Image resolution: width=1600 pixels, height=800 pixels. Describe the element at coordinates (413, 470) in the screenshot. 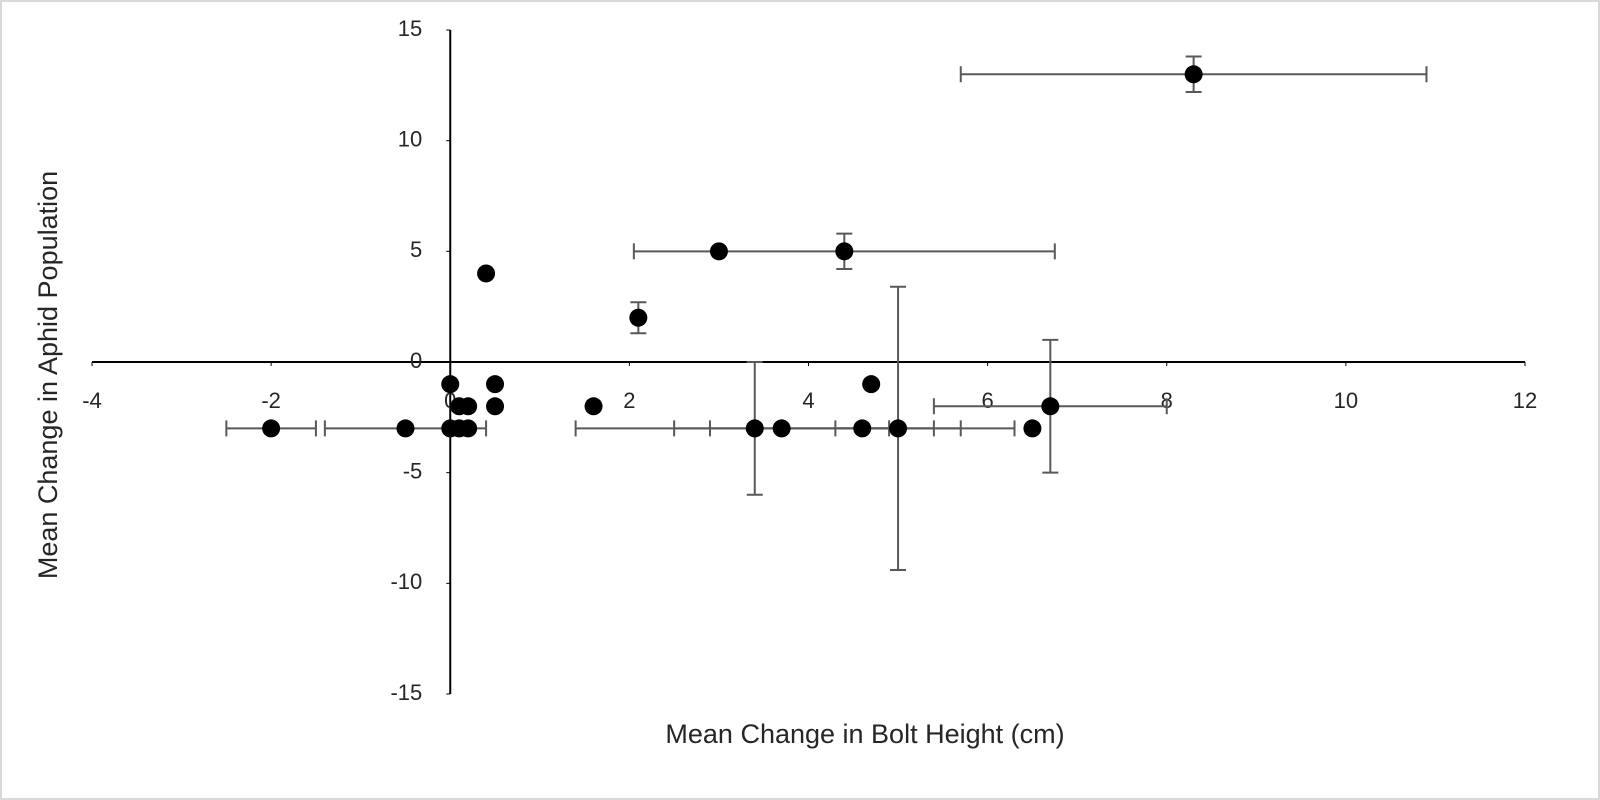

I see `y-tick-label: -5` at that location.